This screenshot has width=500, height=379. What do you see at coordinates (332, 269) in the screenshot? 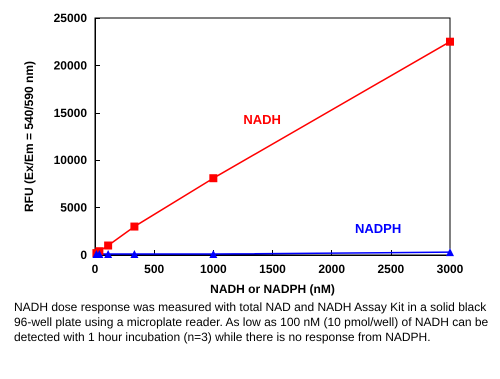
I see `x-tick-label: 2000` at bounding box center [332, 269].